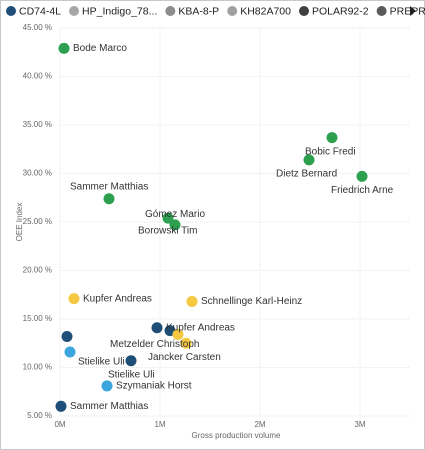 The image size is (425, 450). What do you see at coordinates (37, 124) in the screenshot?
I see `y-tick-label: 35.00 %` at bounding box center [37, 124].